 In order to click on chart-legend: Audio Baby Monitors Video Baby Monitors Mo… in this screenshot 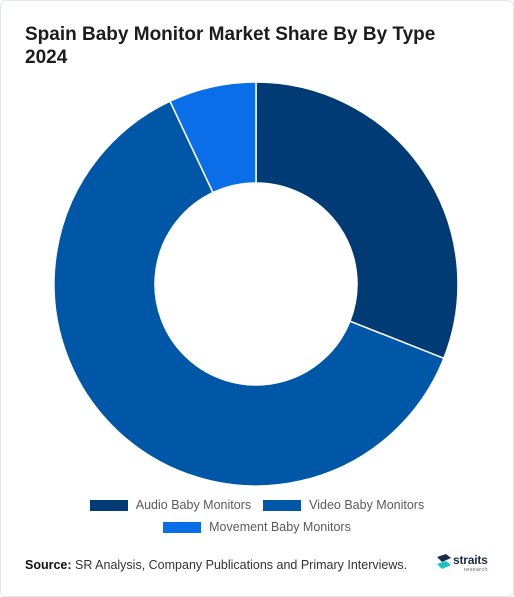, I will do `click(257, 516)`.